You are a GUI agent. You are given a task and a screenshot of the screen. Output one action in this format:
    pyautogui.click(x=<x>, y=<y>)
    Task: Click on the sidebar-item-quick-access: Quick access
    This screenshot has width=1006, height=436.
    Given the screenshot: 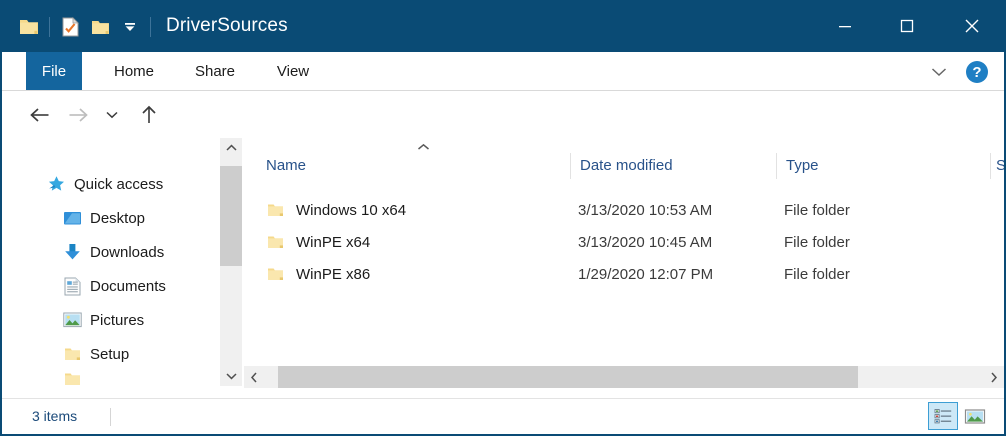 What is the action you would take?
    pyautogui.click(x=111, y=184)
    